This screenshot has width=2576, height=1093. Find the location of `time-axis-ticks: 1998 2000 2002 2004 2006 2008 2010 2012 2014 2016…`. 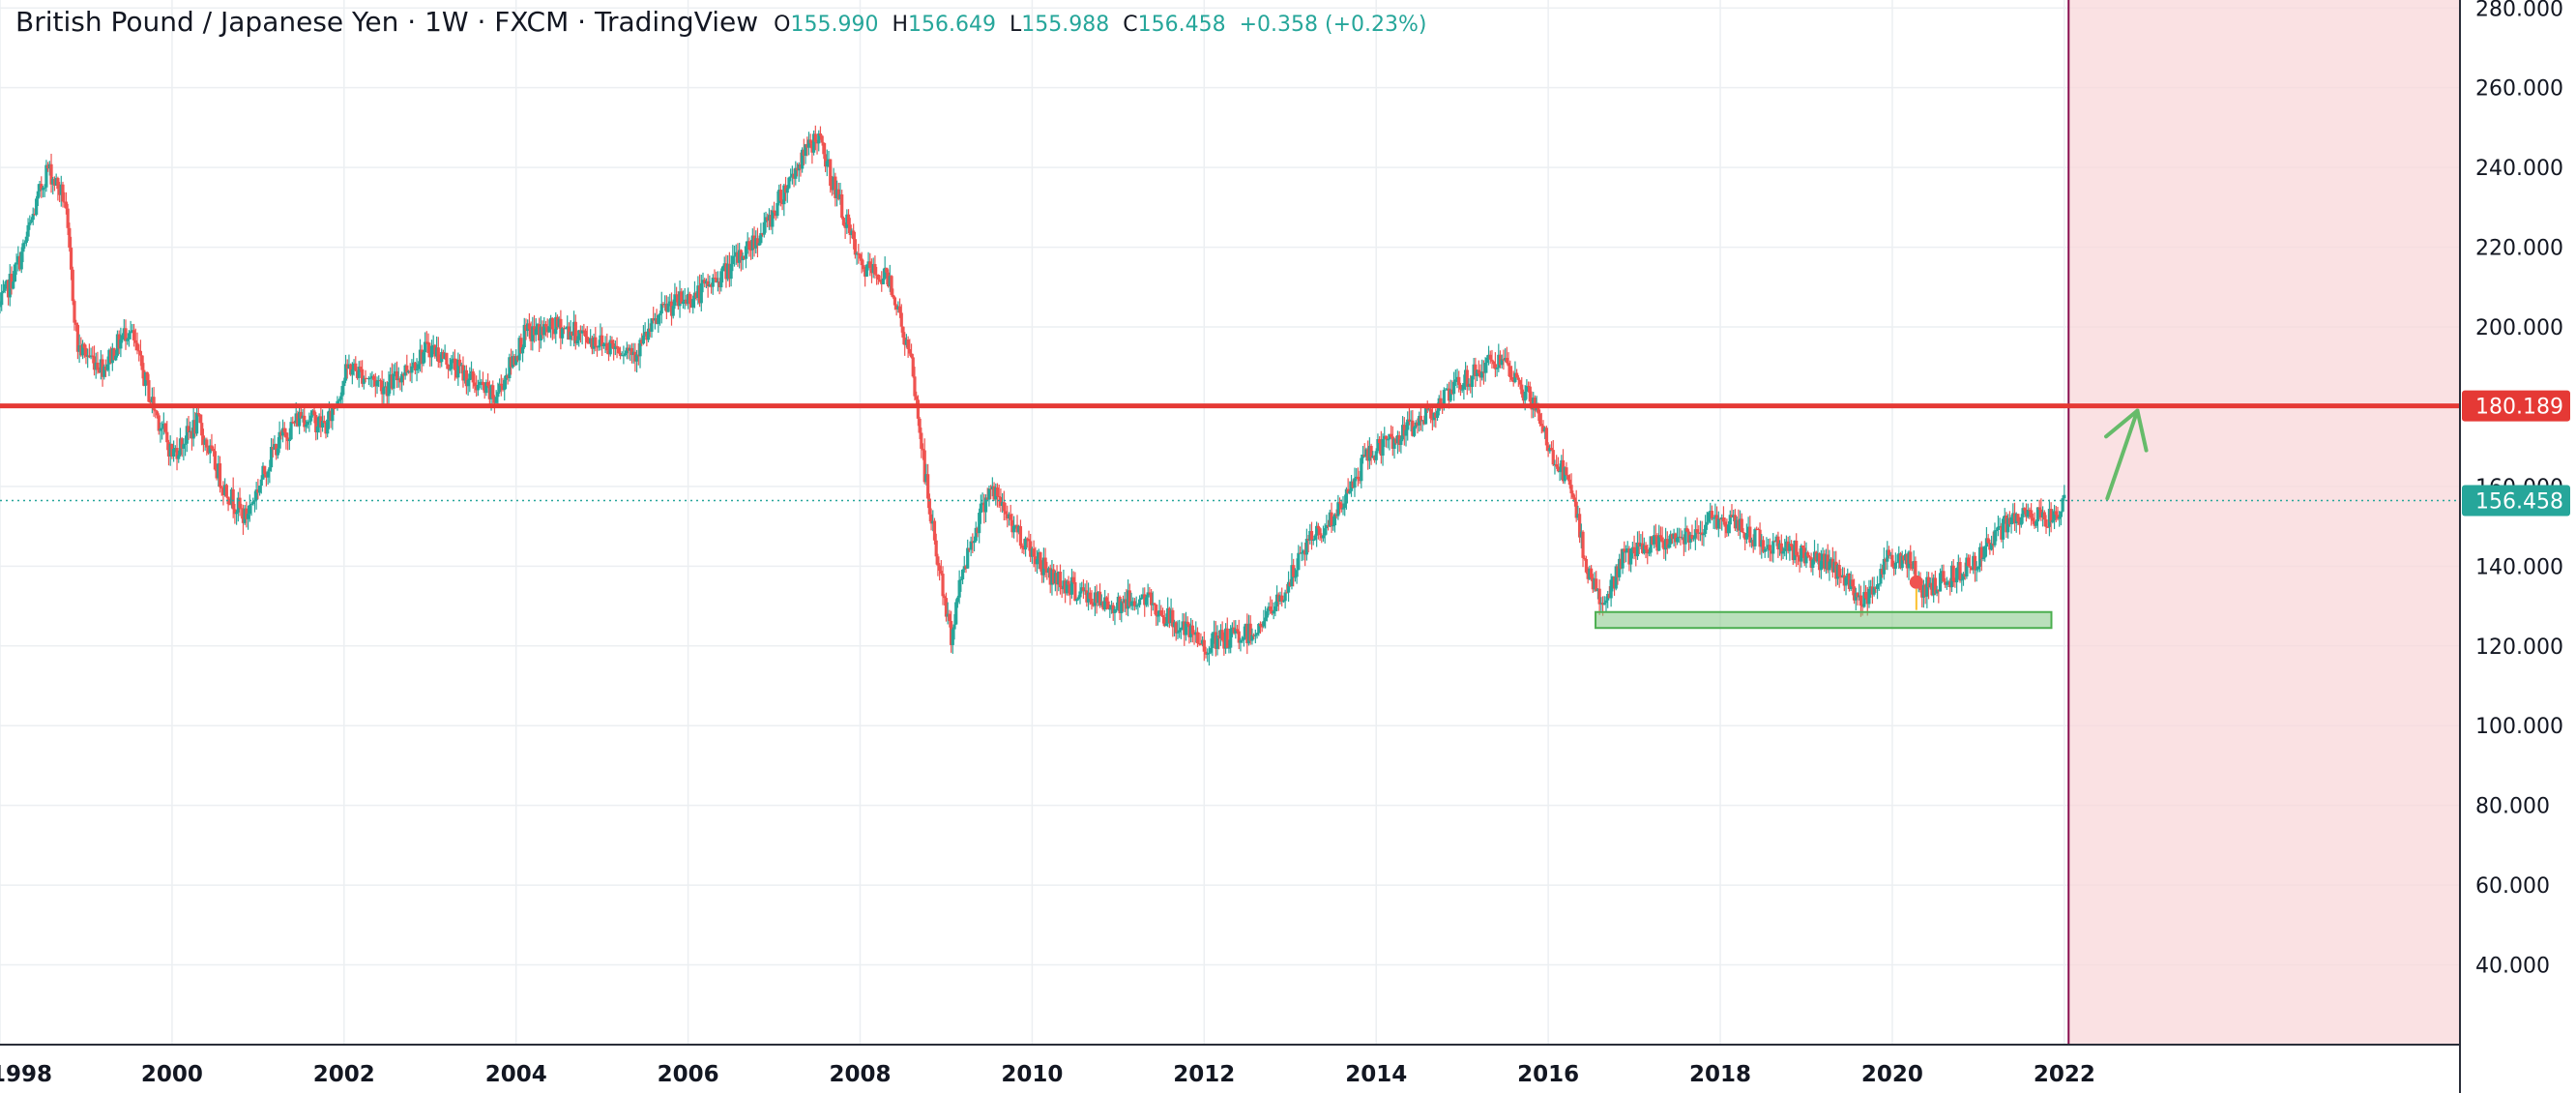

time-axis-ticks: 1998 2000 2002 2004 2006 2008 2010 2012 2014 2016… is located at coordinates (1047, 1074).